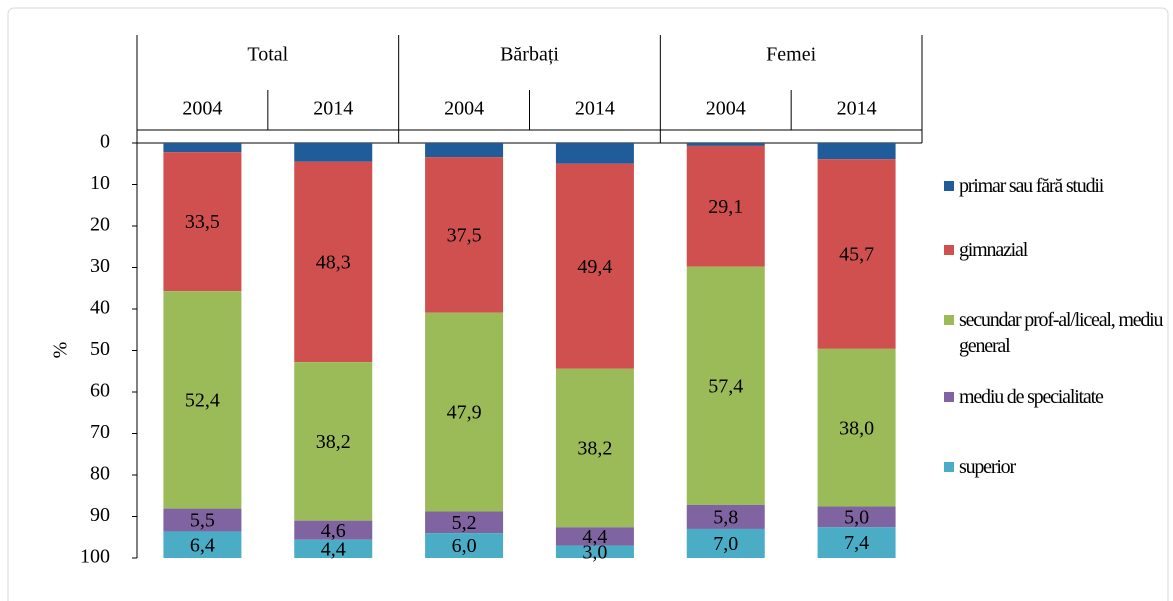 This screenshot has height=601, width=1173. I want to click on y-tick-label: 0, so click(105, 142).